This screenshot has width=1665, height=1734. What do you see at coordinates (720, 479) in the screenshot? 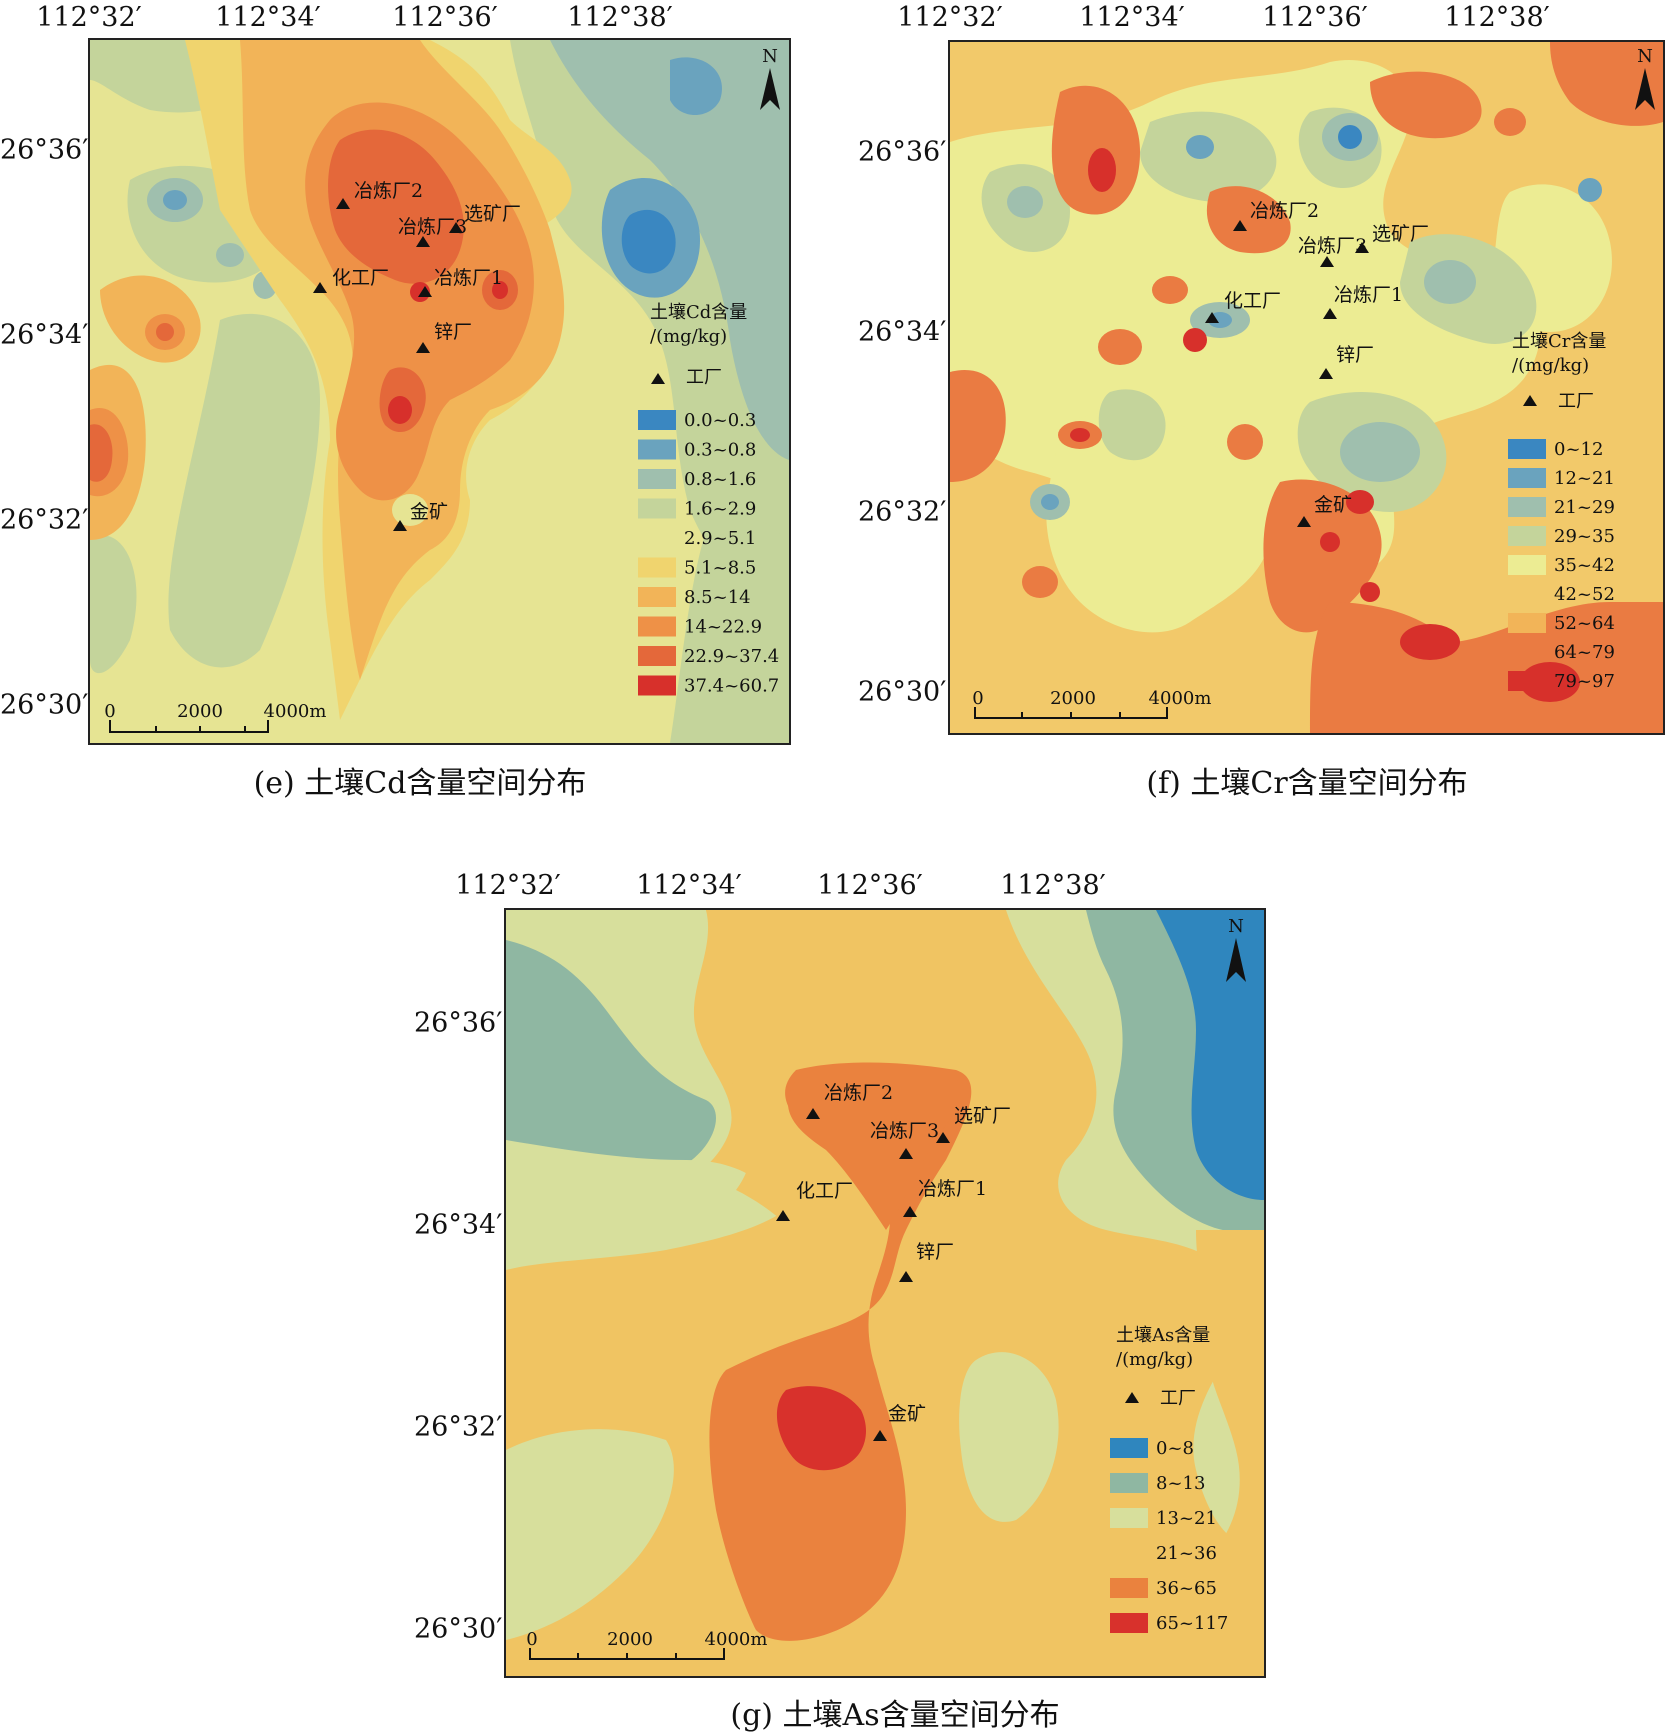
I see `legend-label: 0.8~1.6` at bounding box center [720, 479].